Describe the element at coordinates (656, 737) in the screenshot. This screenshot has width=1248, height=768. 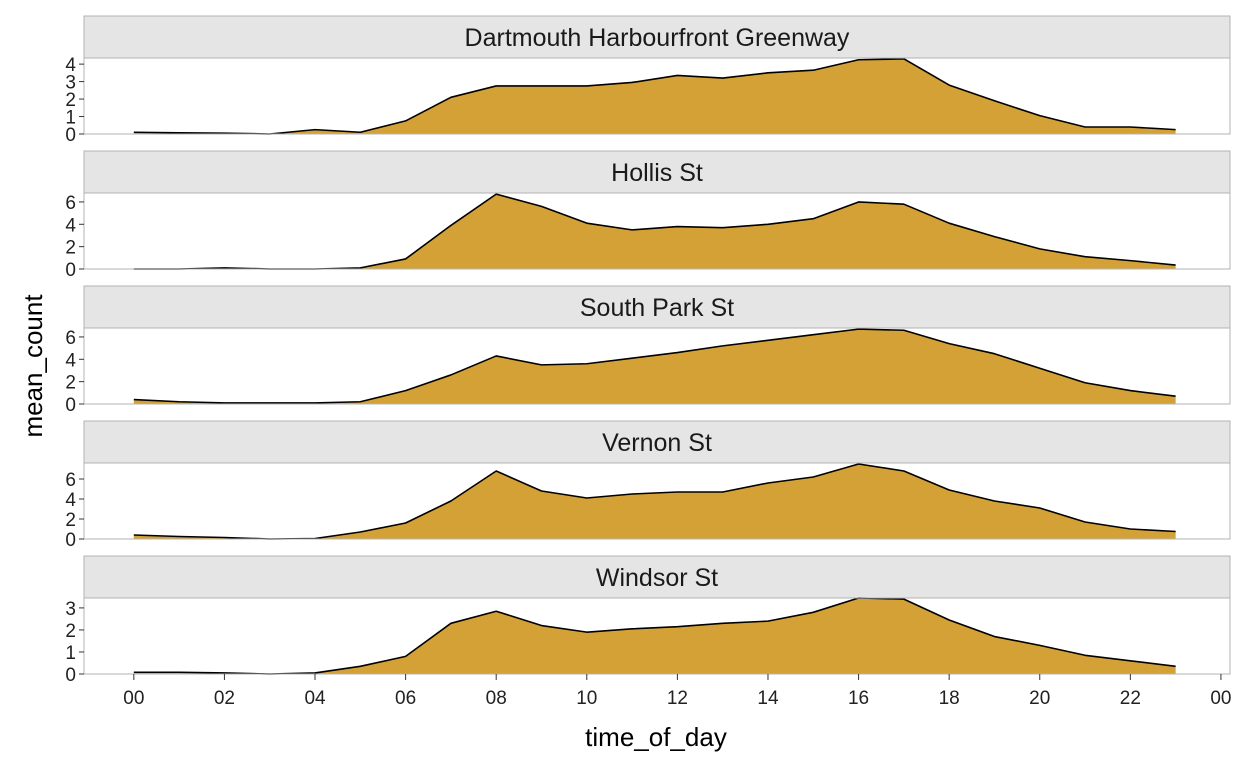
I see `x-axis-title: time_of_day` at that location.